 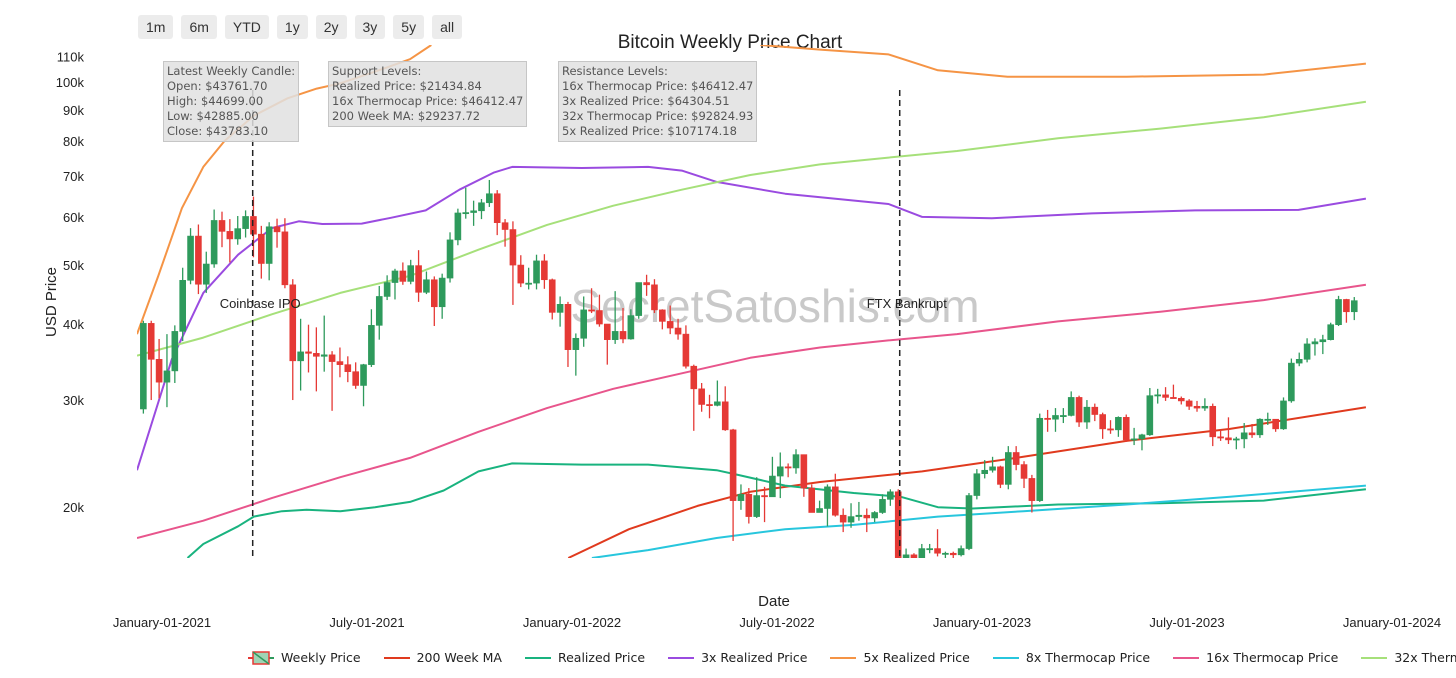 What do you see at coordinates (737, 657) in the screenshot?
I see `legend-realized3x: 3x Realized Price` at bounding box center [737, 657].